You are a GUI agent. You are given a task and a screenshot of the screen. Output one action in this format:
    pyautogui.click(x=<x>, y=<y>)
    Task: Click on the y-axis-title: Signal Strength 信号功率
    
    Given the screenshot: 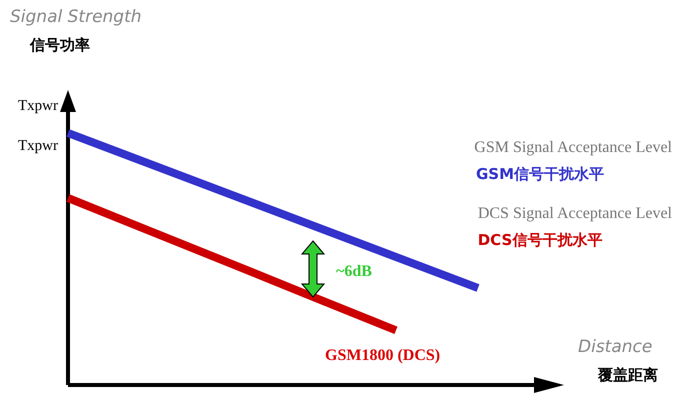 What is the action you would take?
    pyautogui.click(x=76, y=30)
    